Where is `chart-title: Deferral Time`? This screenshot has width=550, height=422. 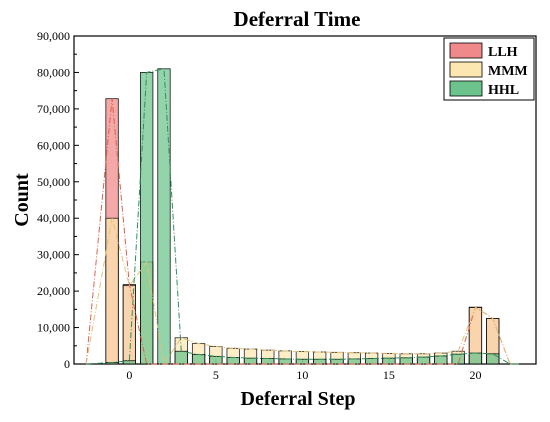
chart-title: Deferral Time is located at coordinates (297, 19).